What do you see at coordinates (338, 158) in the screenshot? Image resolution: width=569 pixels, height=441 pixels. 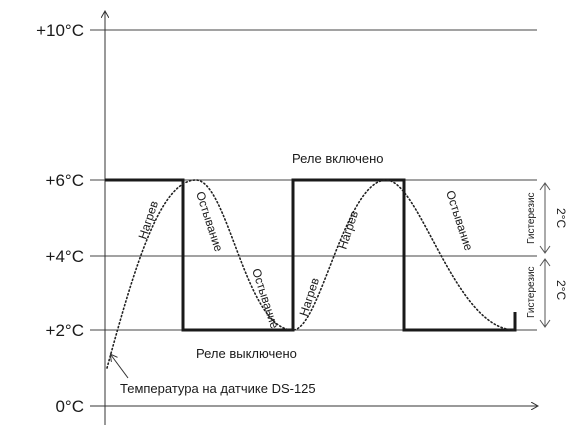 I see `relay-on-label: Реле включено` at bounding box center [338, 158].